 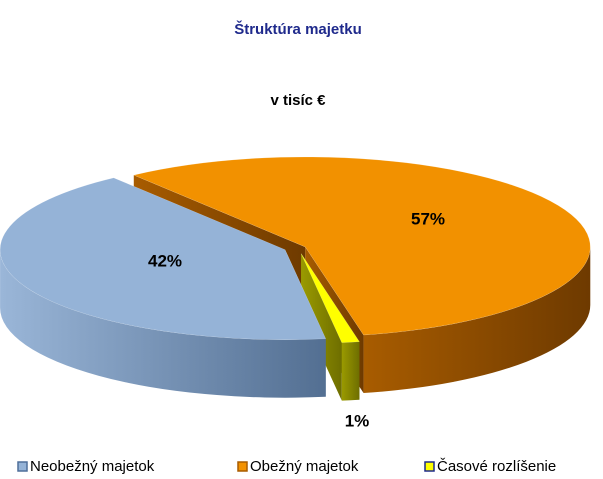 I want to click on pie-slice, so click(x=330, y=327).